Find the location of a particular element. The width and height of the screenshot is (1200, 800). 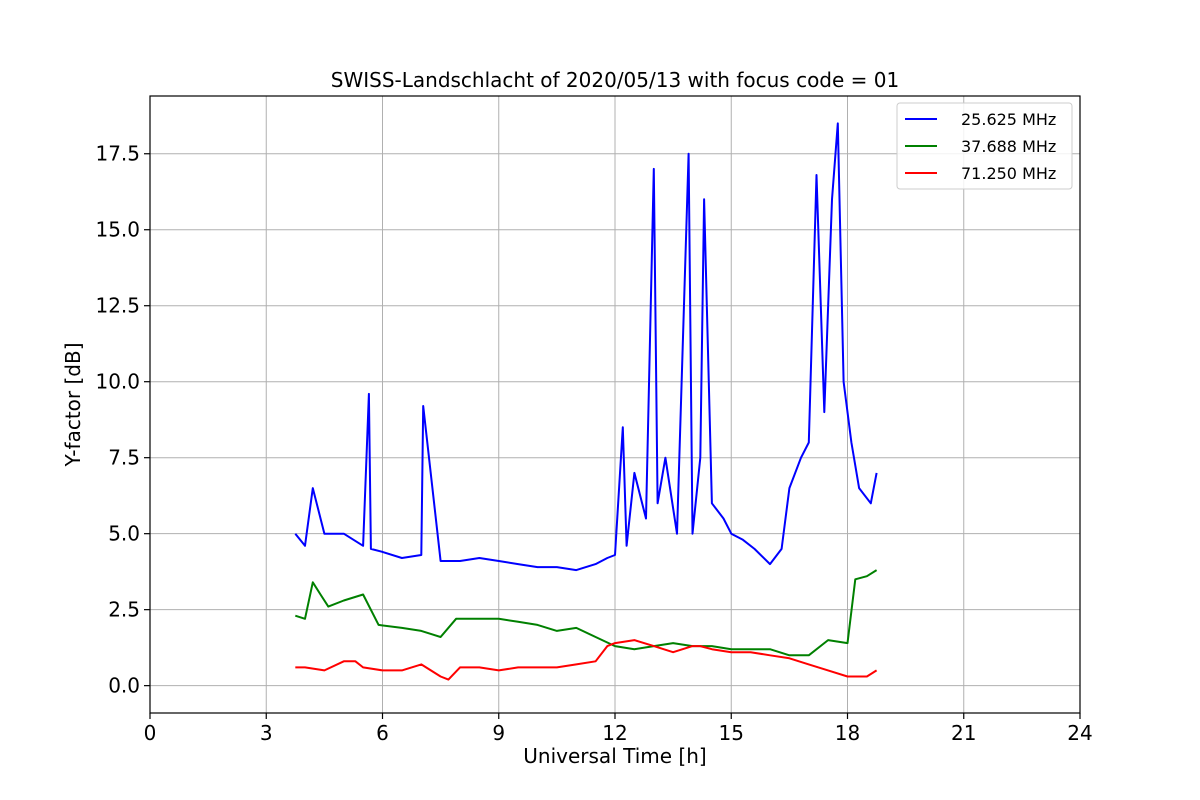

legend-label-1: 25.625 MHz is located at coordinates (1008, 119).